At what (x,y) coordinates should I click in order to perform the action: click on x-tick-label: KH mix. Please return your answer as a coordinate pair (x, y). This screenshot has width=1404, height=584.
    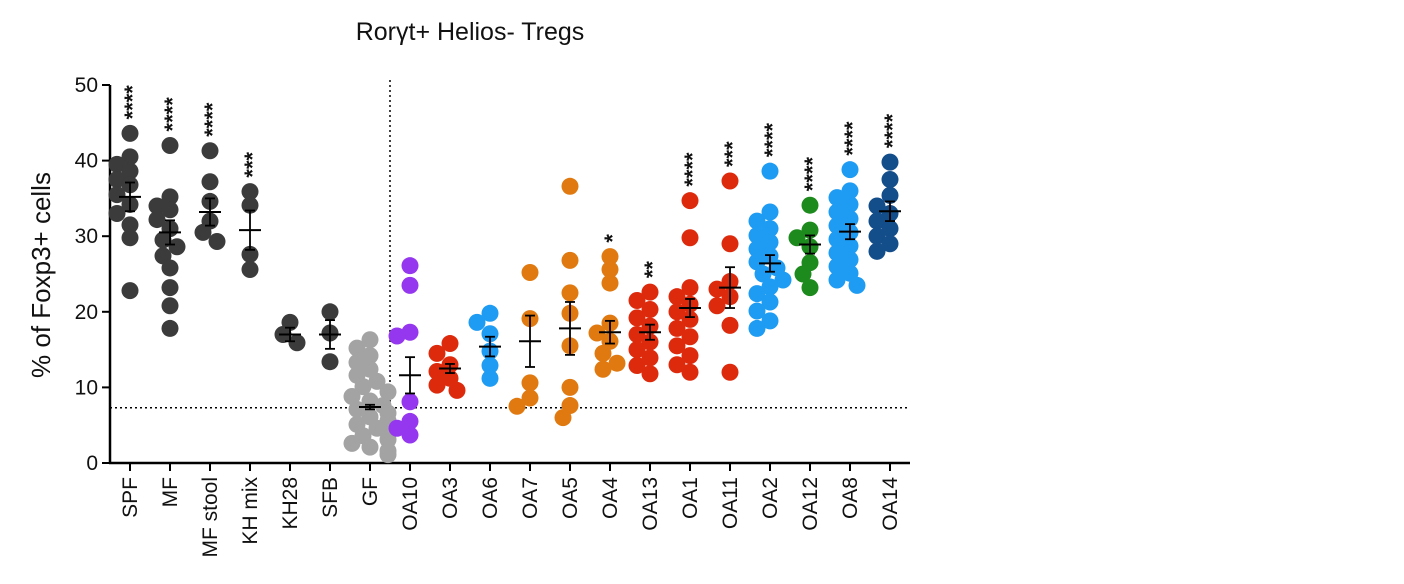
    Looking at the image, I should click on (250, 511).